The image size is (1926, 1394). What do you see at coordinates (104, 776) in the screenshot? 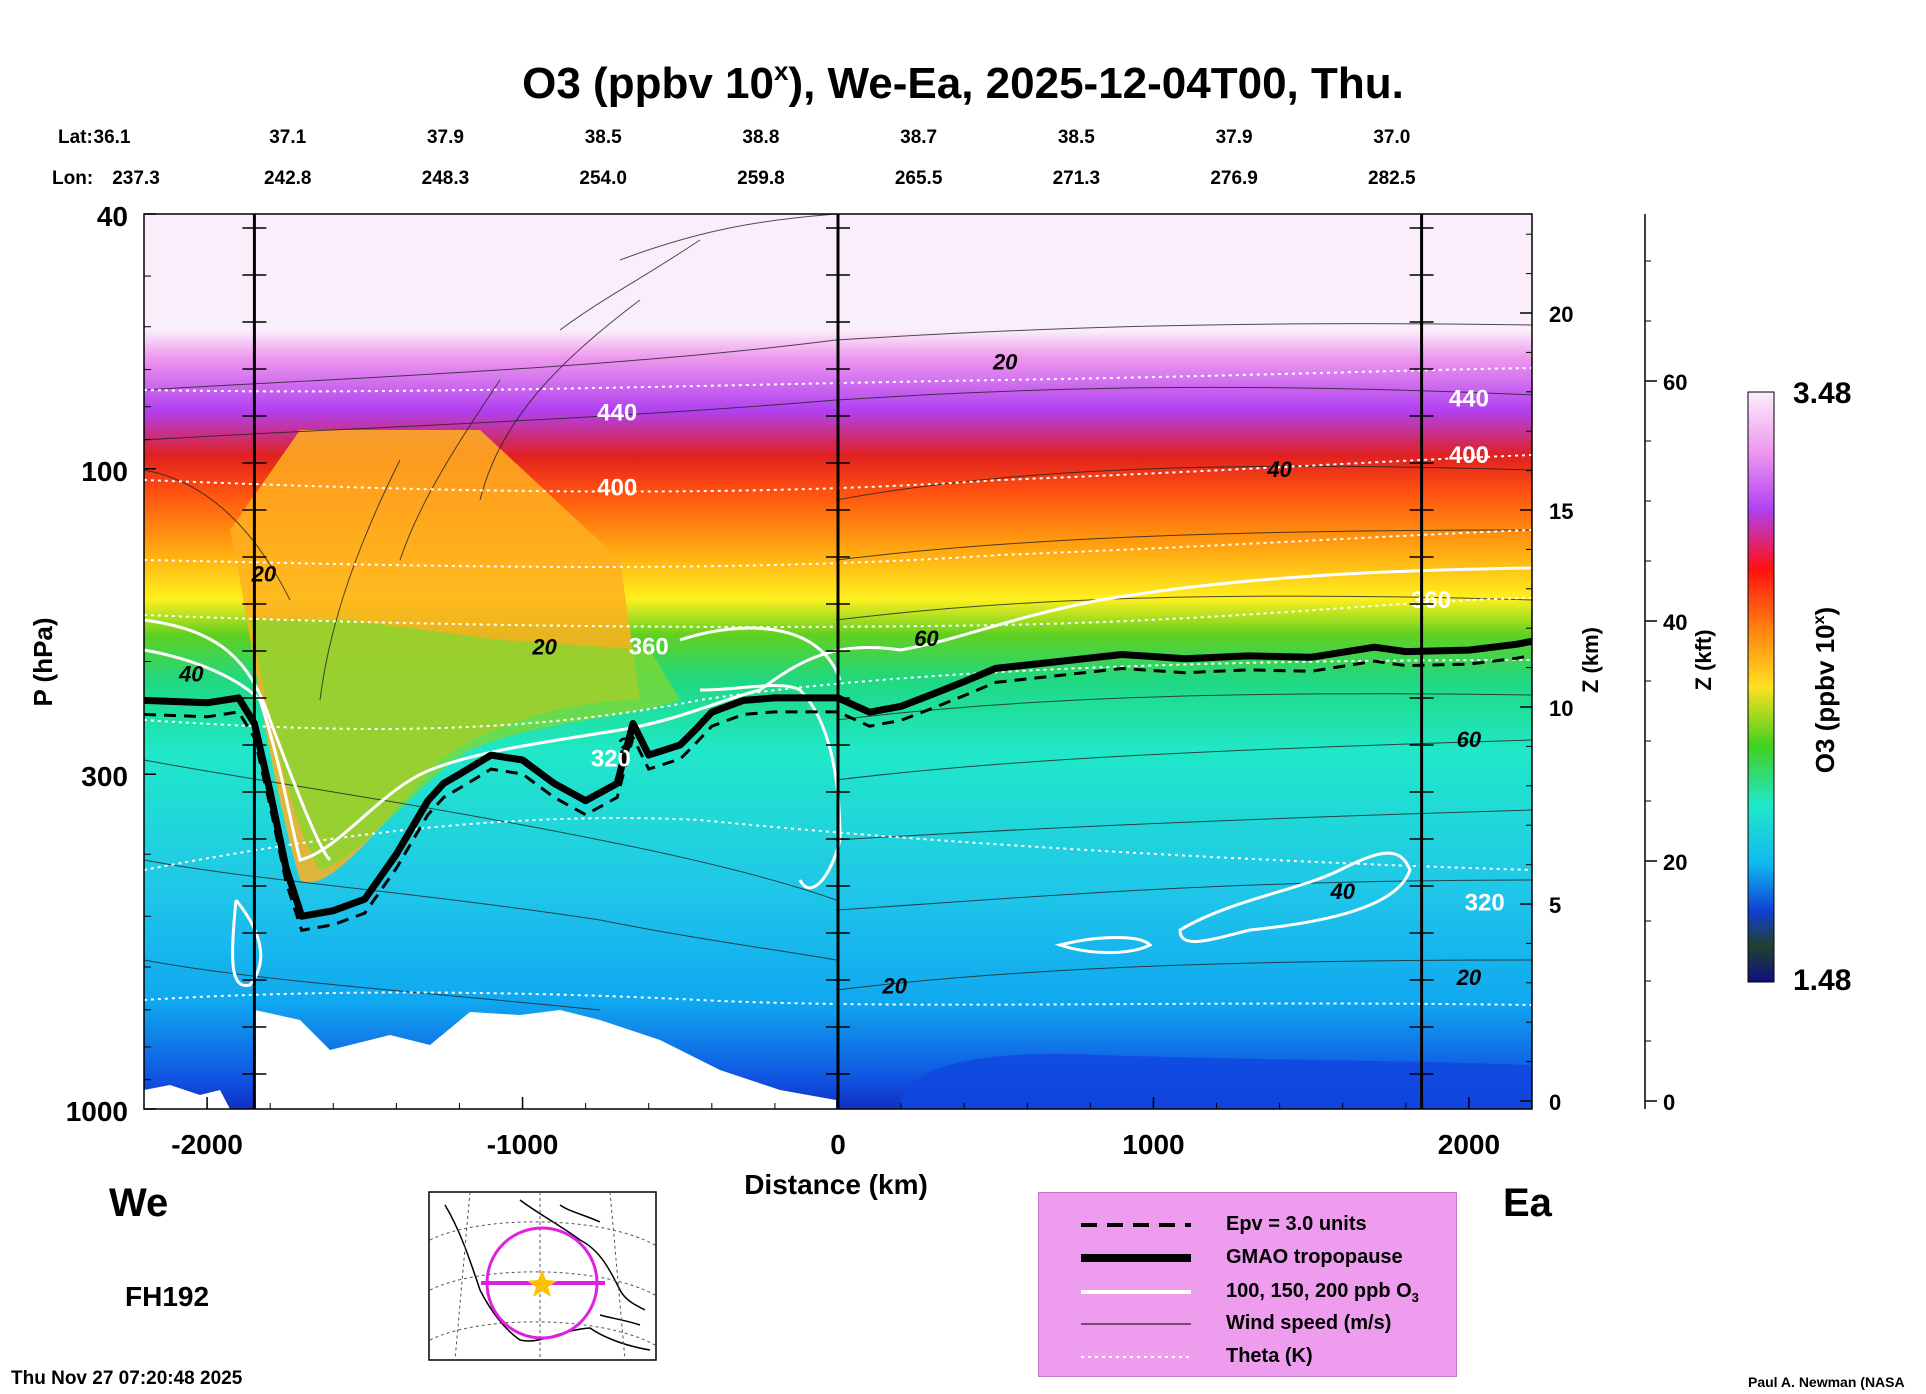
I see `y-tick-label: 300` at bounding box center [104, 776].